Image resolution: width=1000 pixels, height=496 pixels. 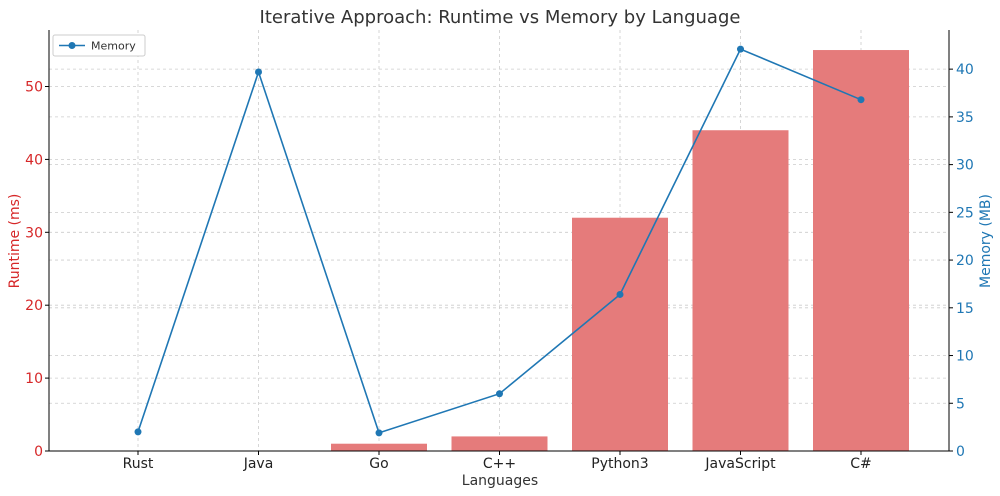 What do you see at coordinates (379, 447) in the screenshot?
I see `bar-go` at bounding box center [379, 447].